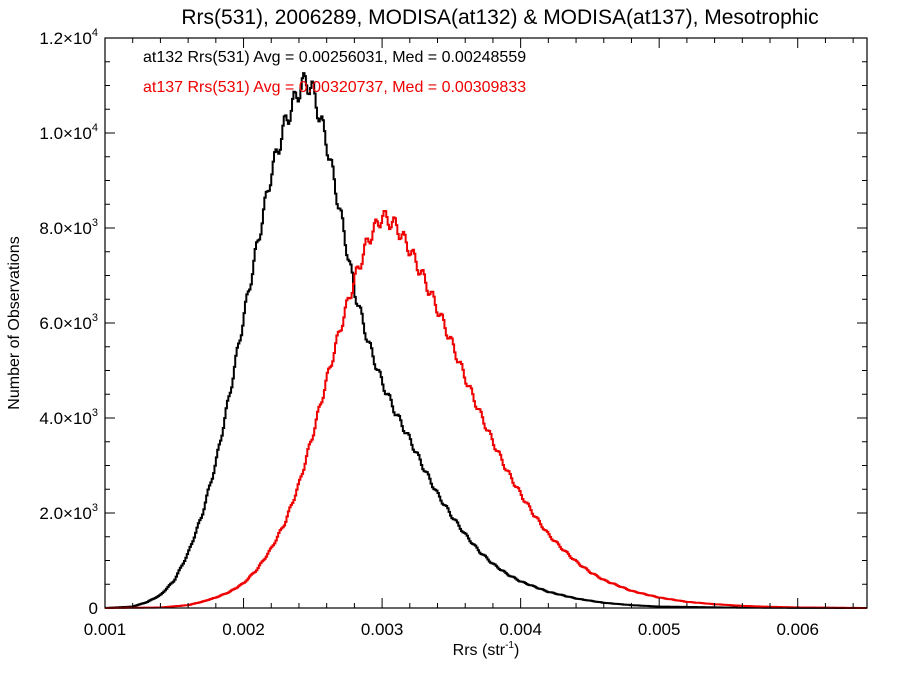 The width and height of the screenshot is (900, 675). I want to click on x-tick-label: 0.002, so click(243, 629).